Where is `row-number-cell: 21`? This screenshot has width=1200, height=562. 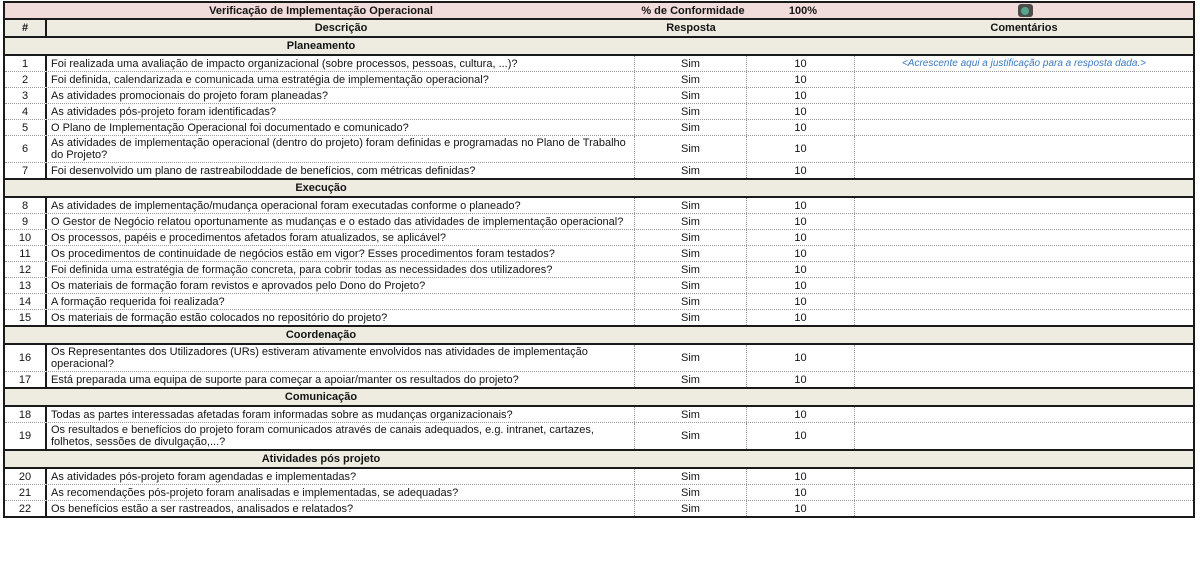
row-number-cell: 21 is located at coordinates (26, 492).